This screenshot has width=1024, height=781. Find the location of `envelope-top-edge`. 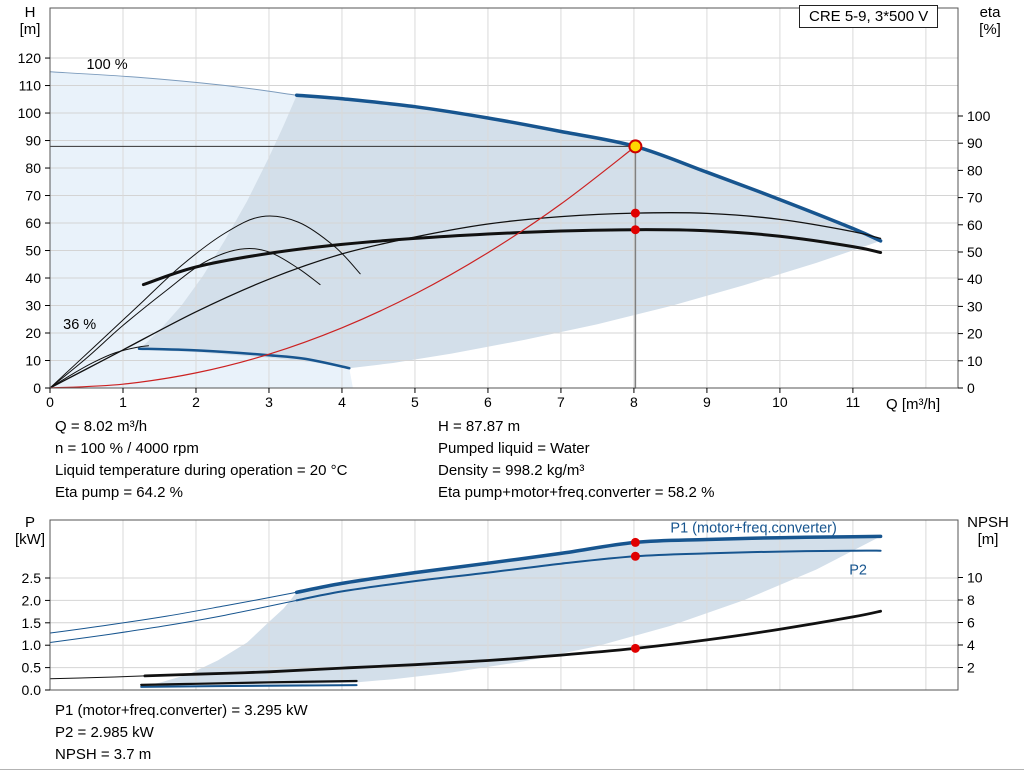

envelope-top-edge is located at coordinates (173, 83).